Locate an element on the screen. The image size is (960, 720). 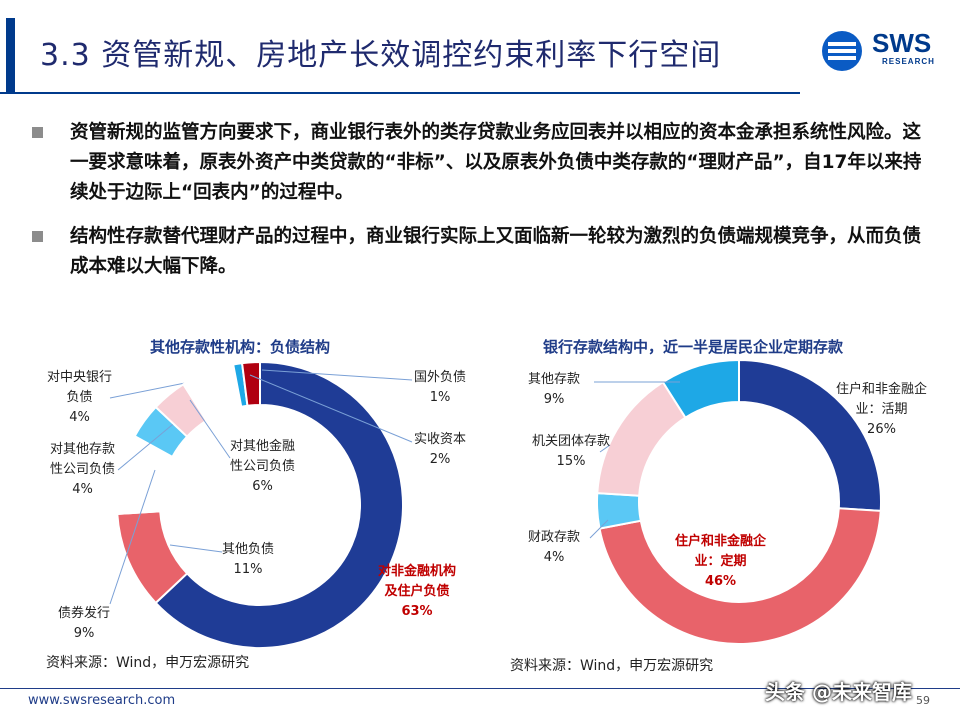
slice-label: 其他存款 9% is located at coordinates (554, 390).